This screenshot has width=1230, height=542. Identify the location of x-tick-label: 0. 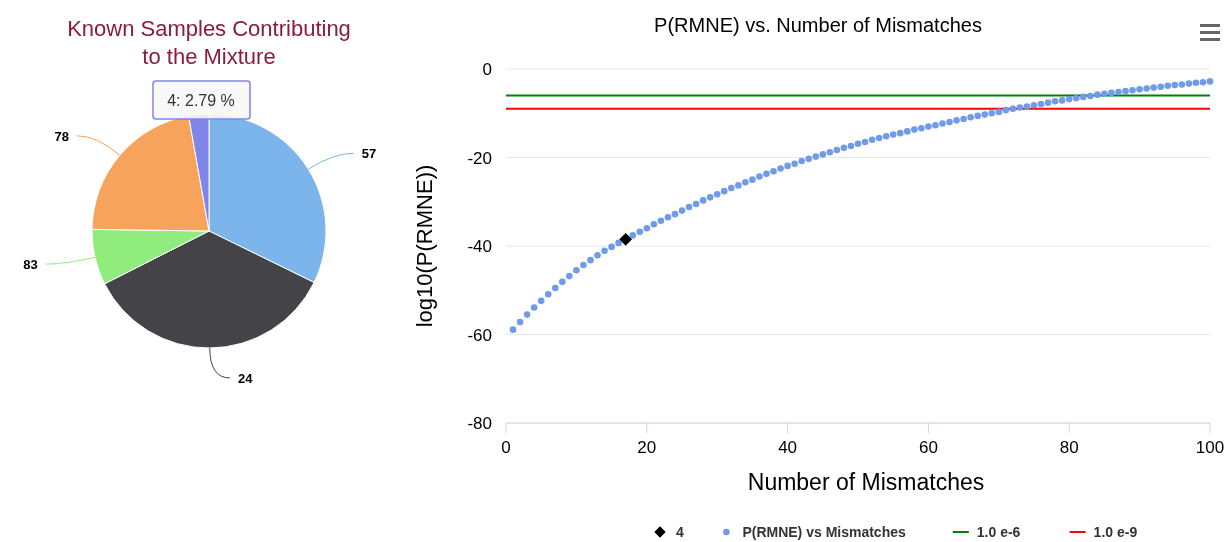
(506, 447).